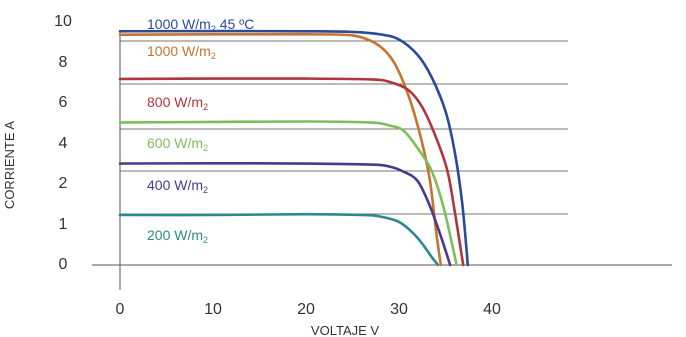 The image size is (686, 337). I want to click on series-label: 1000 W/m2 45 ºC, so click(200, 25).